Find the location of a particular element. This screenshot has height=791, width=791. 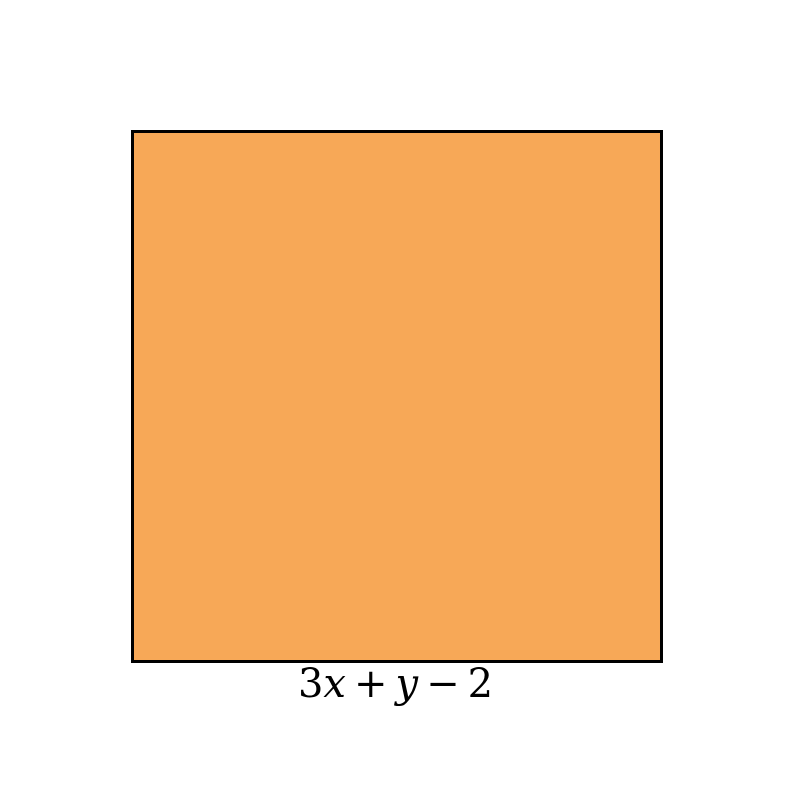

label-constant: 2 is located at coordinates (480, 684).